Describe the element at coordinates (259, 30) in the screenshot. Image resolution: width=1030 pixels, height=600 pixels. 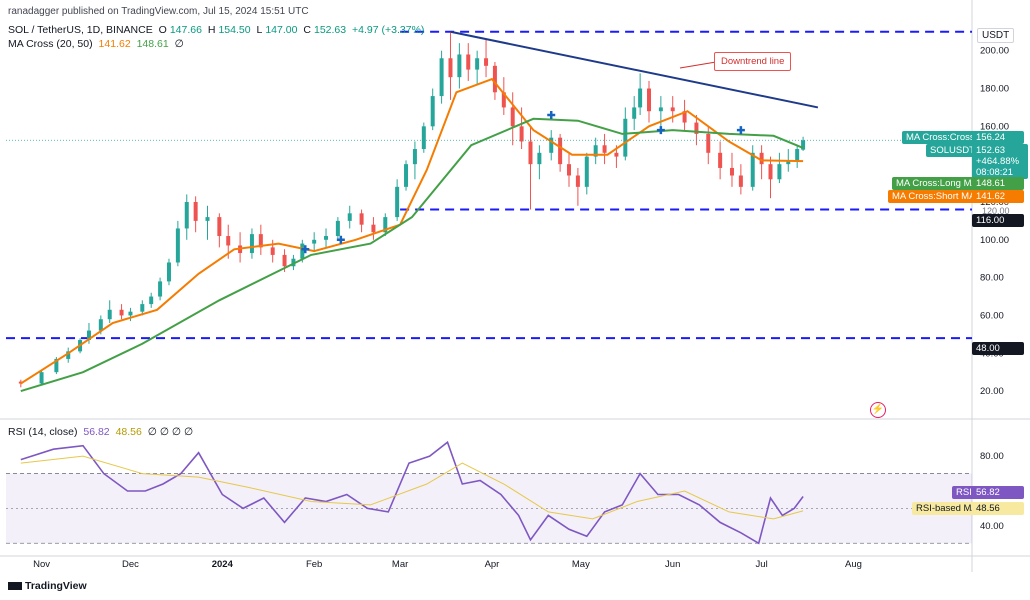
I see `ohlc-low-label: L` at that location.